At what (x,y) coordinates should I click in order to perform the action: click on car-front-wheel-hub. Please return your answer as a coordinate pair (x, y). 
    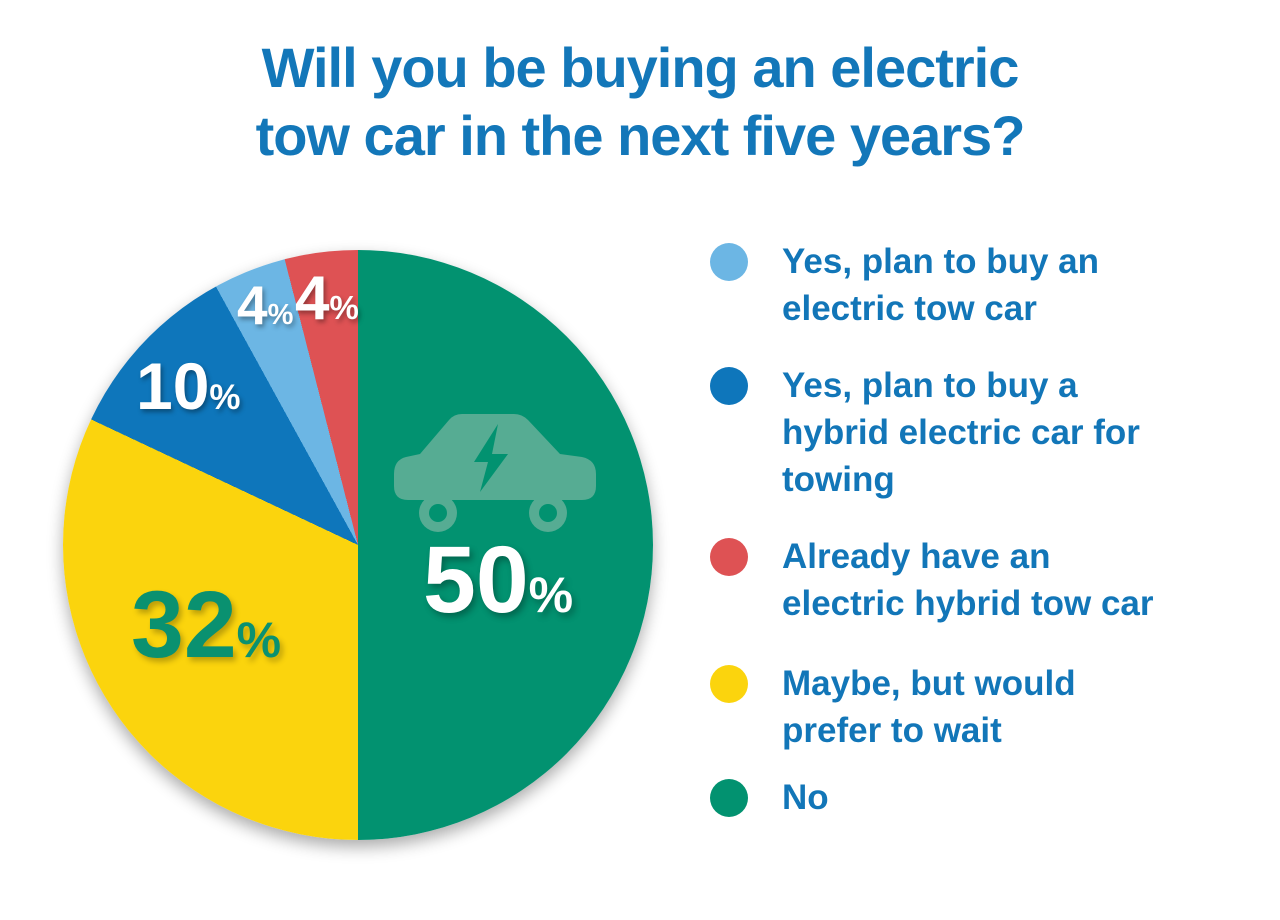
    Looking at the image, I should click on (548, 513).